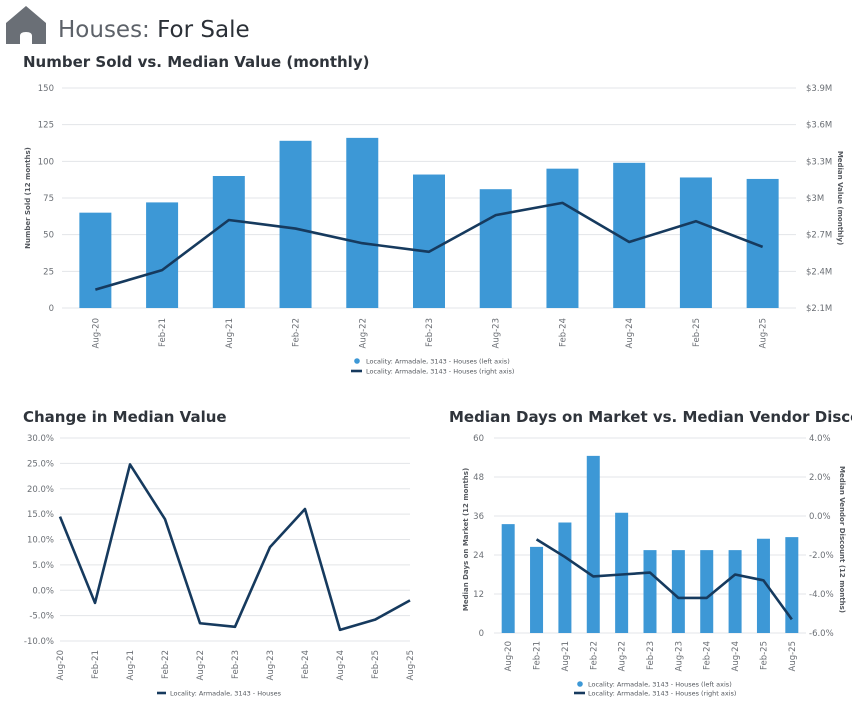  Describe the element at coordinates (478, 595) in the screenshot. I see `y-tick-label: 12` at that location.